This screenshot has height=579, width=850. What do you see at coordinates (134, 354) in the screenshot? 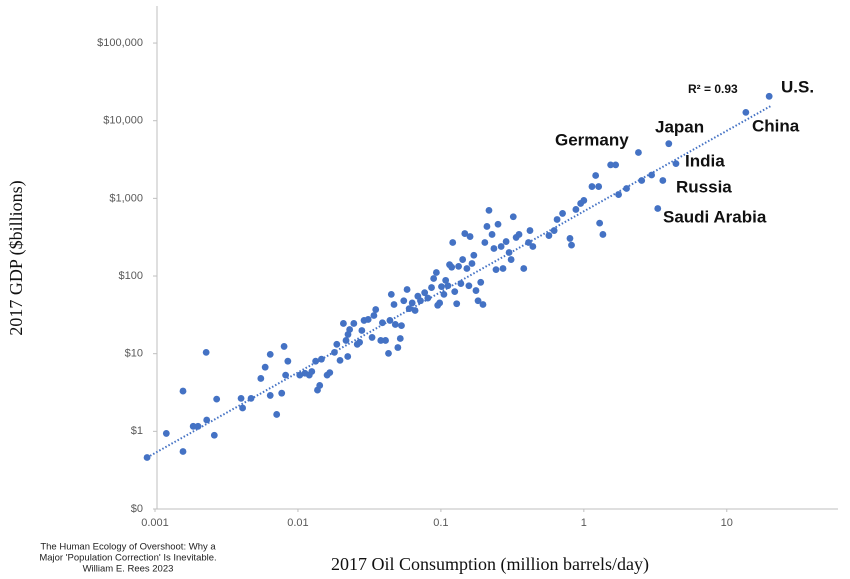
I see `y-tick-label: $10` at bounding box center [134, 354].